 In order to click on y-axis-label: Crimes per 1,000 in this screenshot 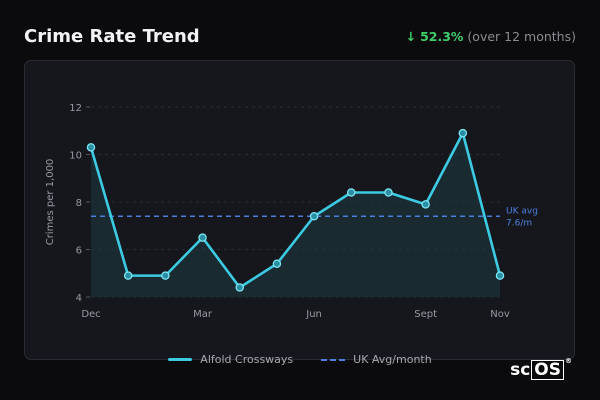, I will do `click(50, 202)`.